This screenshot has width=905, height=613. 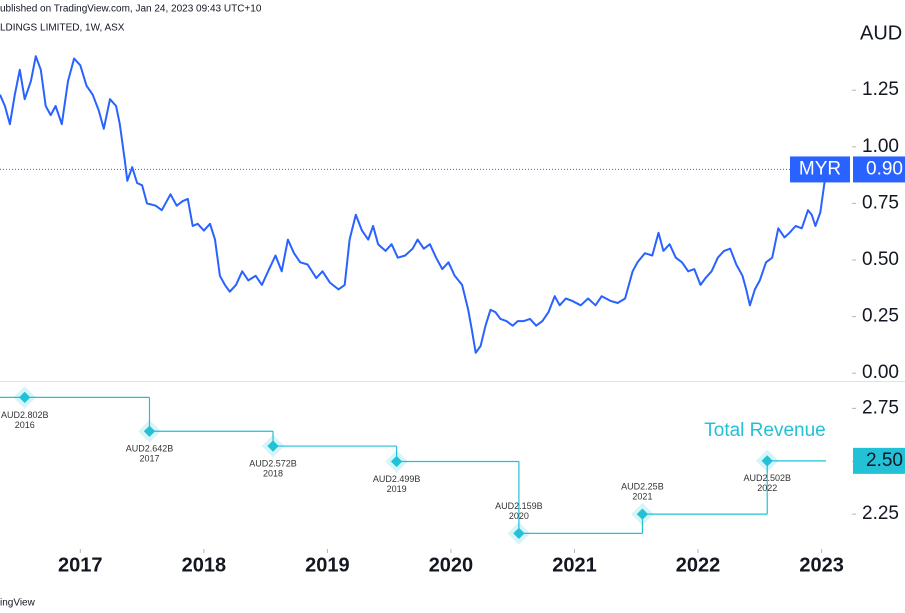 What do you see at coordinates (880, 202) in the screenshot?
I see `y-tick-label: 0.75` at bounding box center [880, 202].